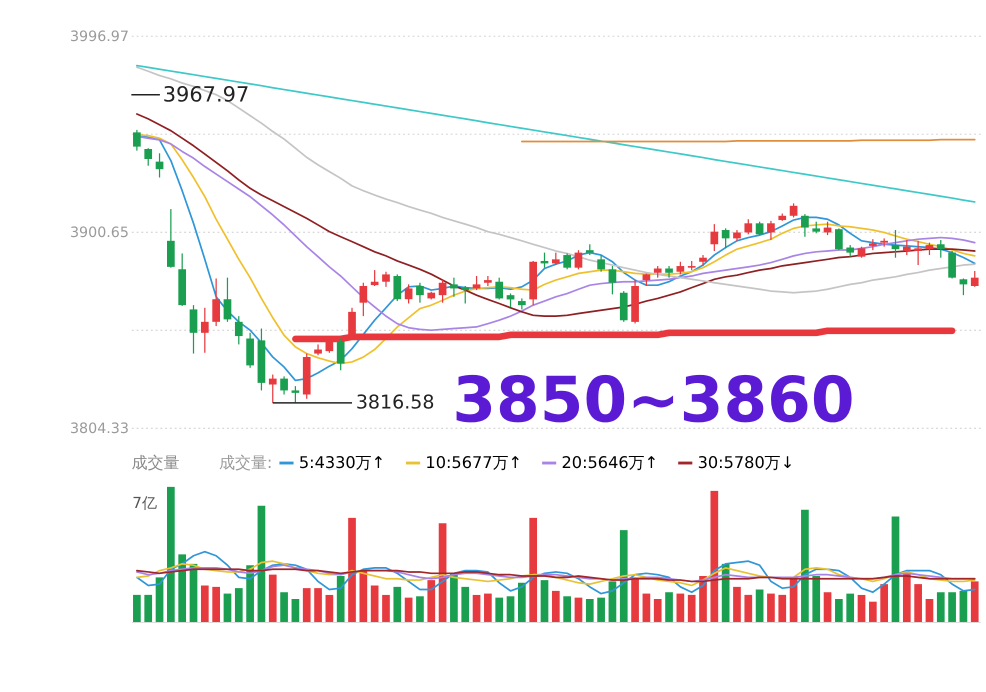  What do you see at coordinates (245, 462) in the screenshot?
I see `legend-title: 成交量:` at bounding box center [245, 462].